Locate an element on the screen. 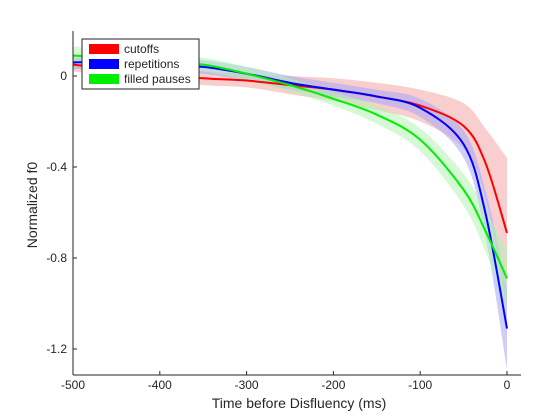  legend-label-3: filled pauses is located at coordinates (157, 79).